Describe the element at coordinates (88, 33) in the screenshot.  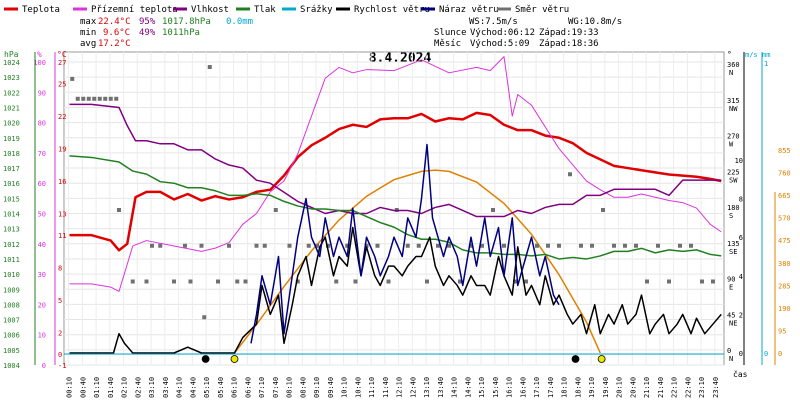
I see `stat-min-label: min` at that location.